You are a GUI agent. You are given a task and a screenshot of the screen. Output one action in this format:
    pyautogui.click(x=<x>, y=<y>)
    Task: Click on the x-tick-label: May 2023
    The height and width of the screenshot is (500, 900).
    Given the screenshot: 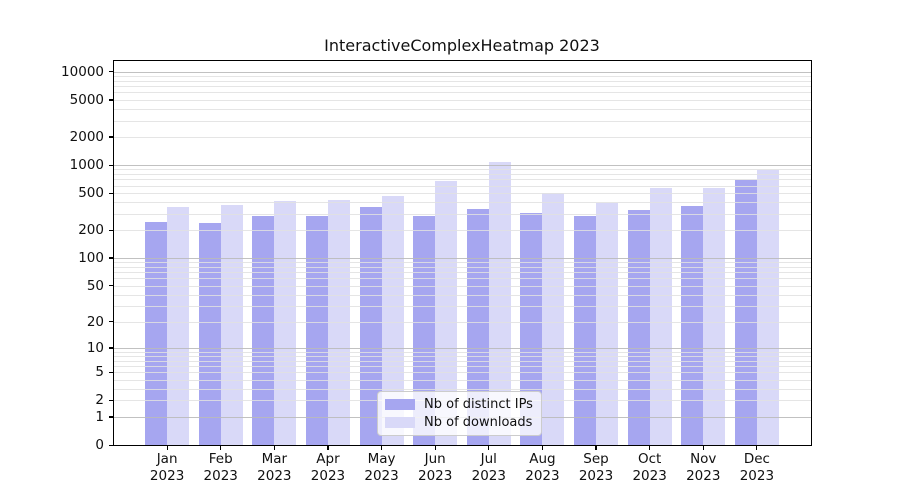 What is the action you would take?
    pyautogui.click(x=382, y=467)
    